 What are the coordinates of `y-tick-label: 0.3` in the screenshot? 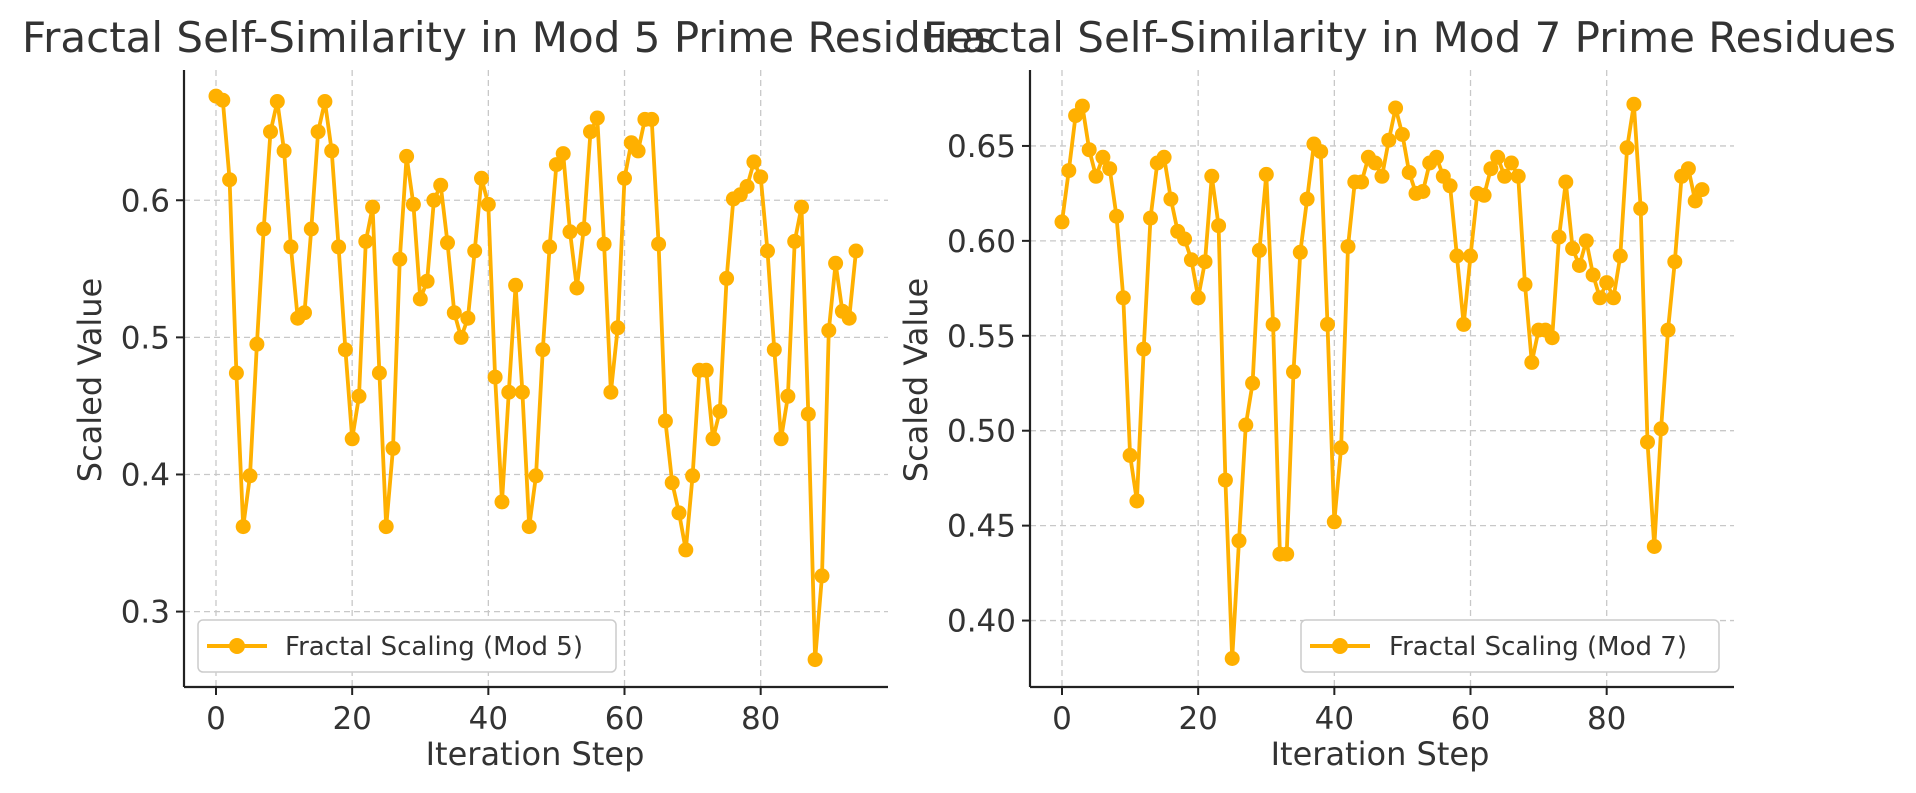 It's located at (145, 613).